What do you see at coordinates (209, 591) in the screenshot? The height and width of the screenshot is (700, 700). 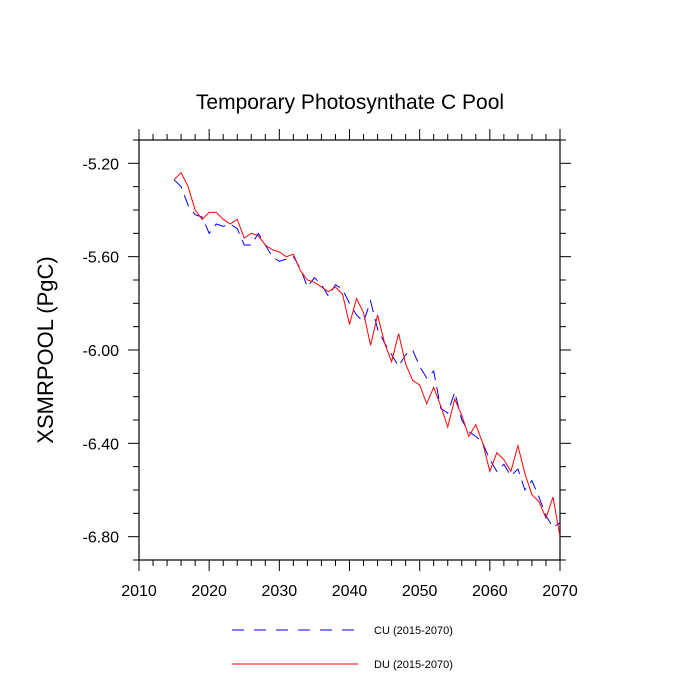 I see `x-tick-label: 2020` at bounding box center [209, 591].